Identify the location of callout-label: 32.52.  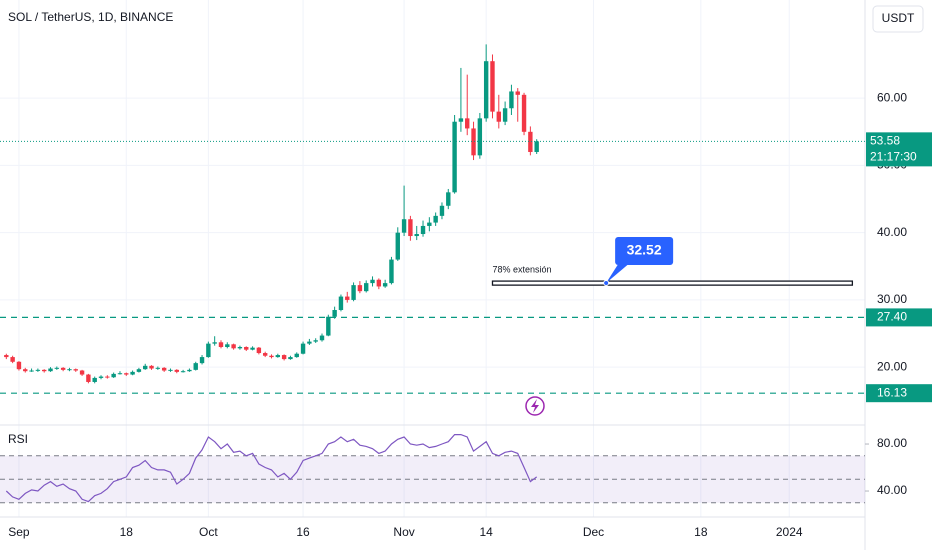
(644, 250).